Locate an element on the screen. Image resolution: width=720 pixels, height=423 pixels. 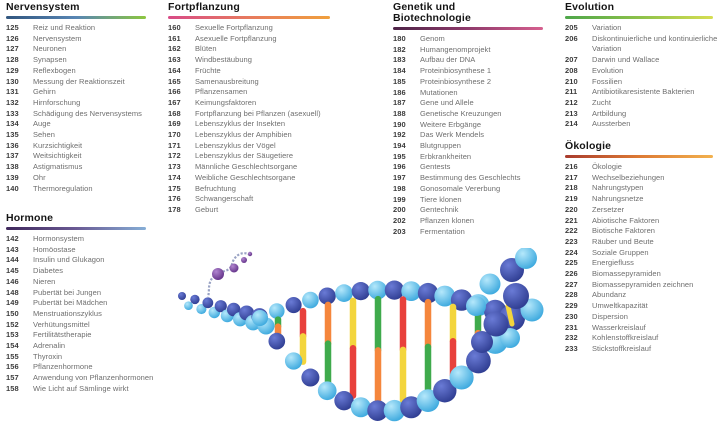
toc-entry-label: Ökologie is located at coordinates (607, 166).